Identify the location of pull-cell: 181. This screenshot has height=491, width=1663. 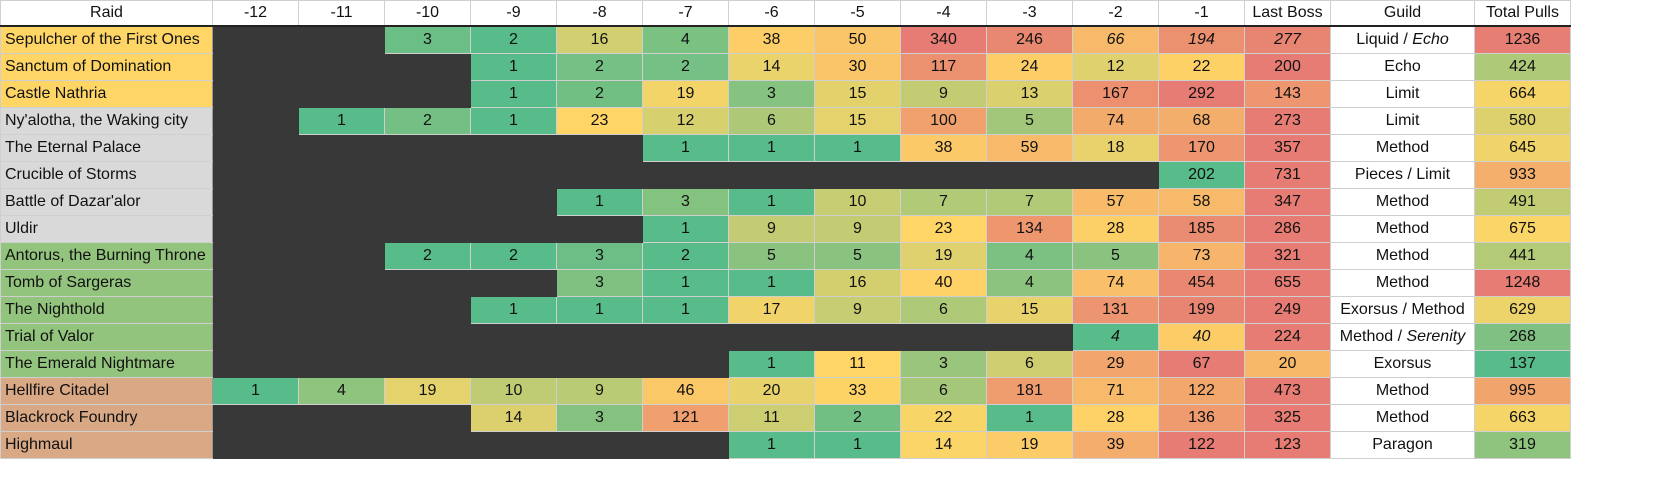
(1029, 391).